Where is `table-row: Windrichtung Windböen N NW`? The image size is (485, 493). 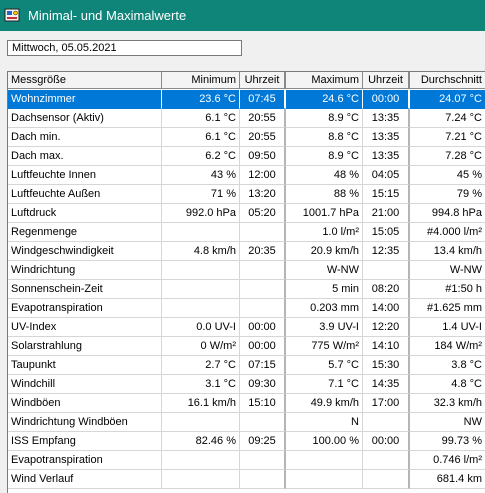
table-row: Windrichtung Windböen N NW is located at coordinates (246, 422).